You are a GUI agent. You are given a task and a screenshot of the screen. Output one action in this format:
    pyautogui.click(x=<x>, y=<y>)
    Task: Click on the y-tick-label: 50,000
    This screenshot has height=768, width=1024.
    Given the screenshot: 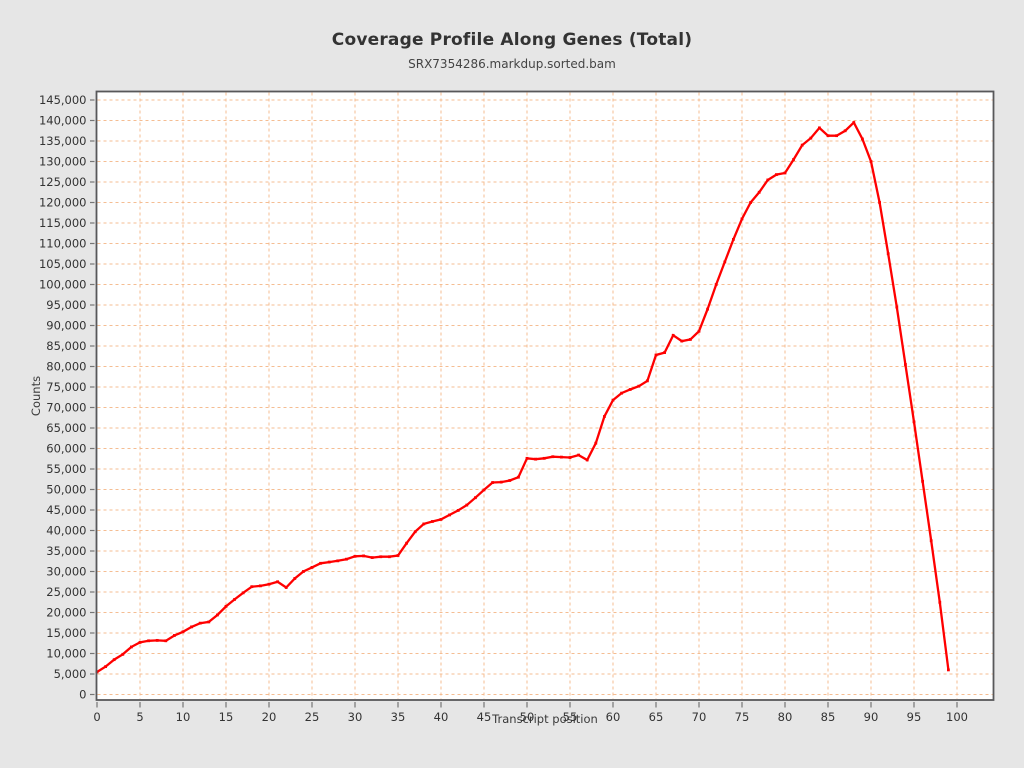 What is the action you would take?
    pyautogui.click(x=66, y=490)
    